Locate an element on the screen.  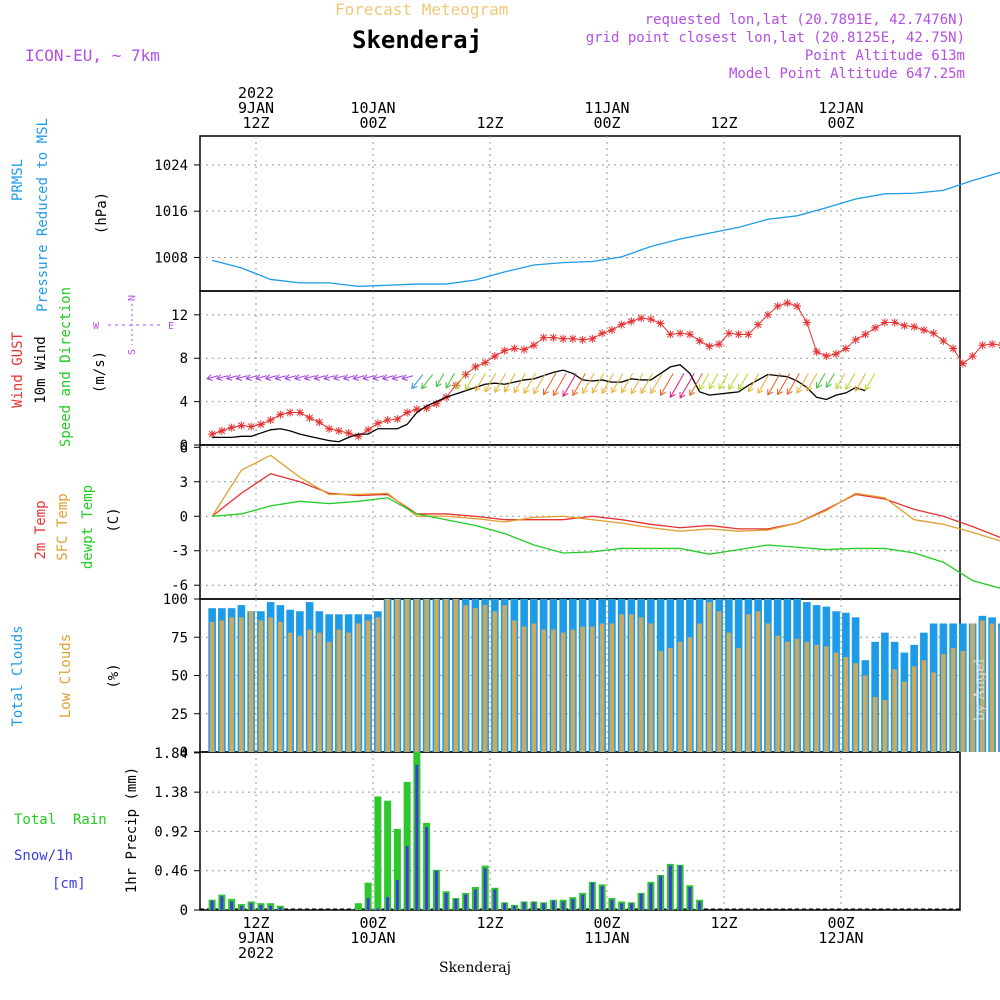
time-label-bottom: 12Z is located at coordinates (255, 923).